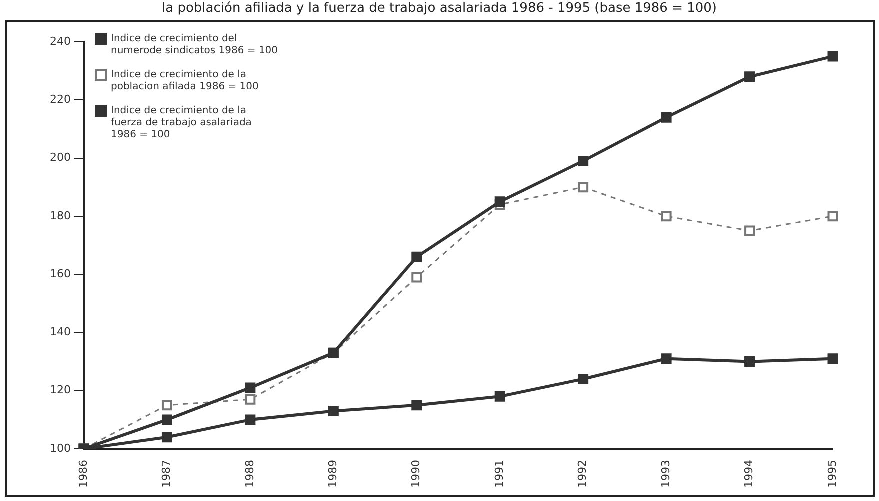  I want to click on x-tick-label: 1993, so click(665, 474).